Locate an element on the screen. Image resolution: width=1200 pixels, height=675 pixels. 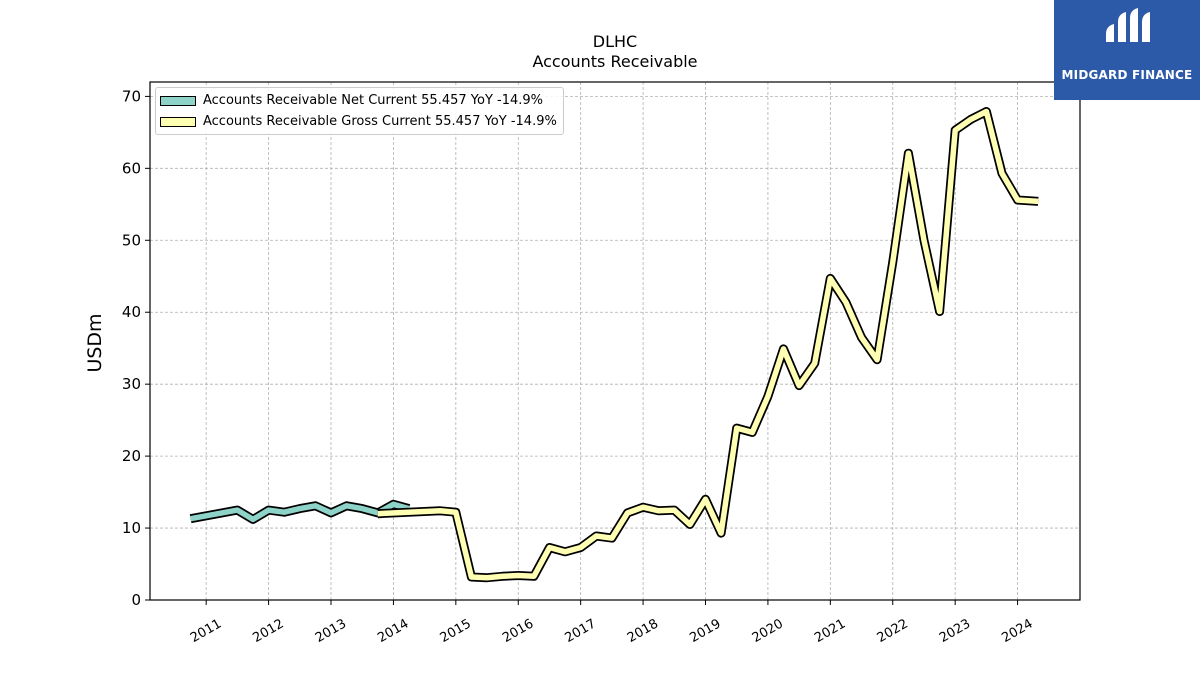
x-tick-label: 2018 is located at coordinates (643, 631).